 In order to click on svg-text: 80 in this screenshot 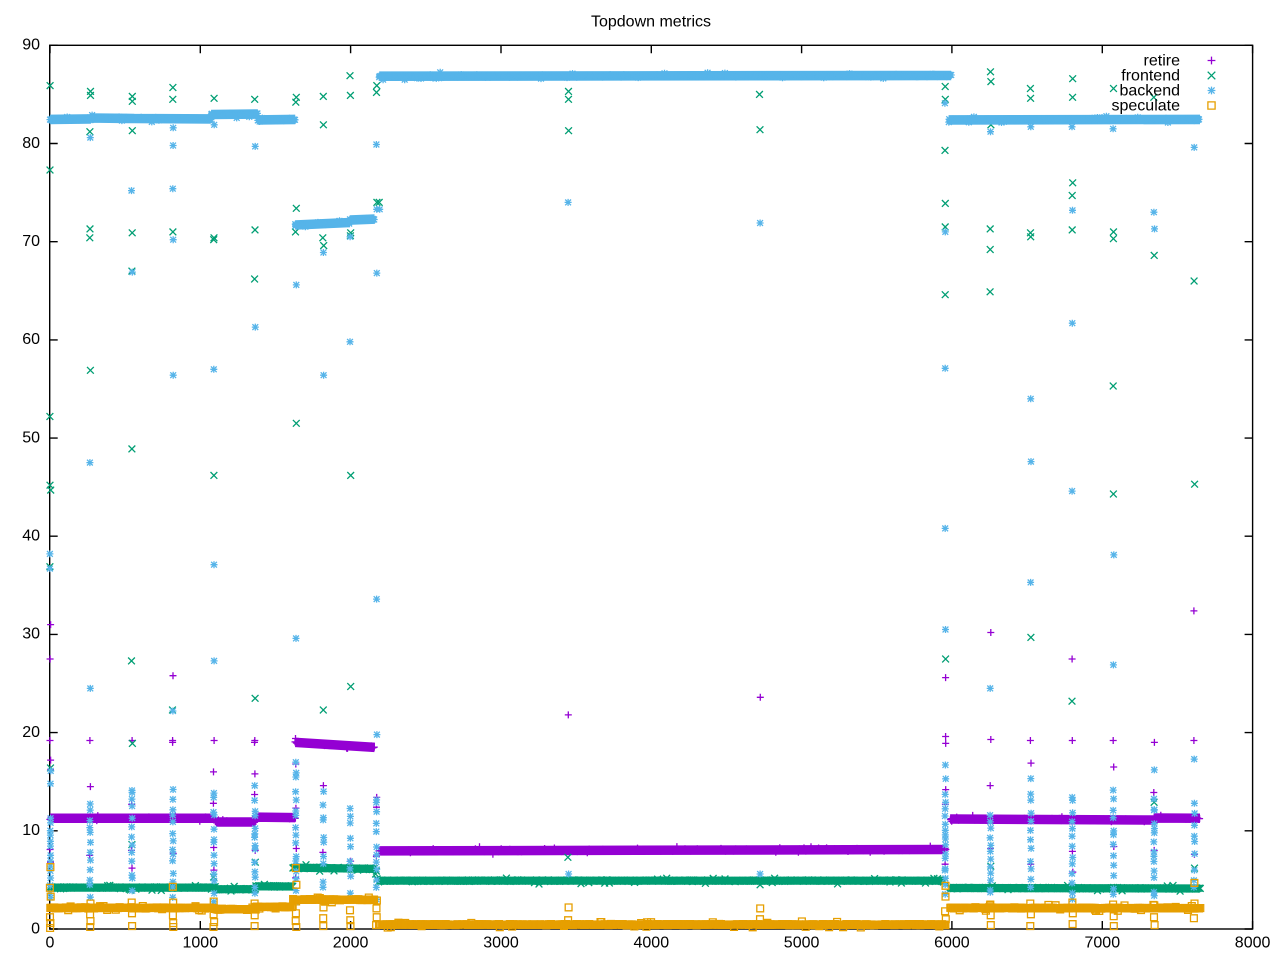, I will do `click(31, 143)`.